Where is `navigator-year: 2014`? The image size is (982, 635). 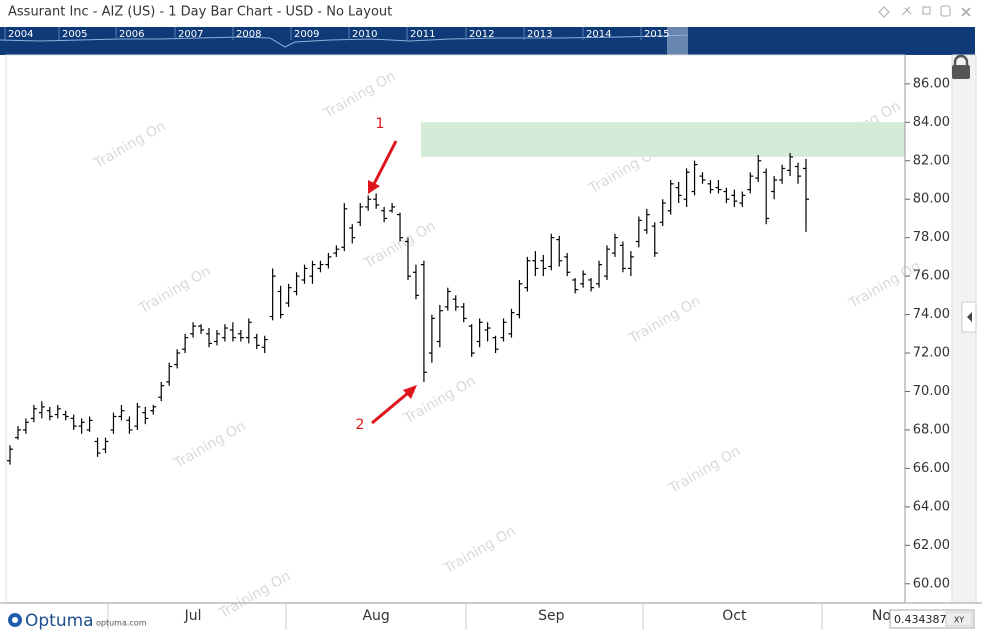
navigator-year: 2014 is located at coordinates (598, 34).